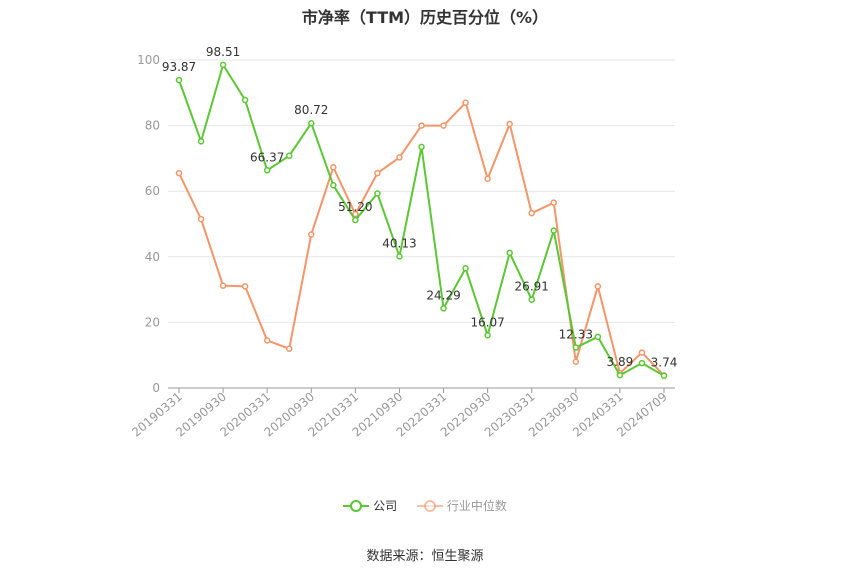  Describe the element at coordinates (443, 295) in the screenshot. I see `data-label-company-12: 24.29` at that location.